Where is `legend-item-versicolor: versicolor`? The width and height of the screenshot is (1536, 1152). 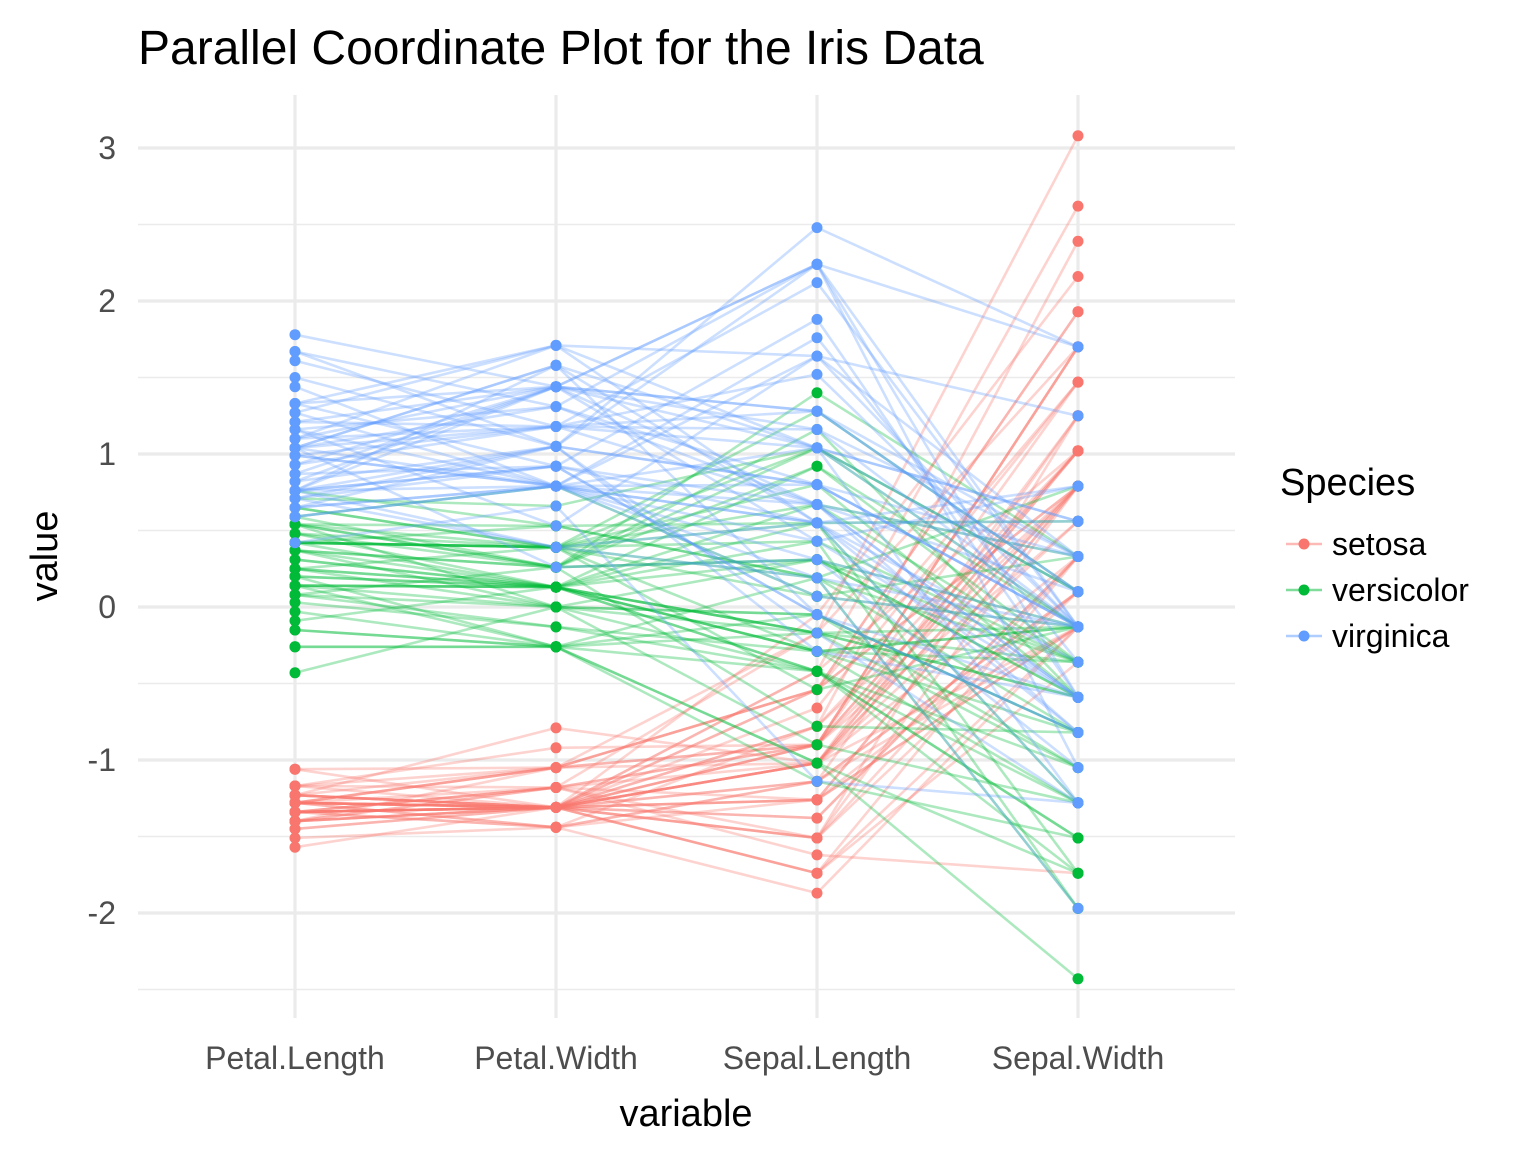
legend-item-versicolor: versicolor is located at coordinates (1377, 590).